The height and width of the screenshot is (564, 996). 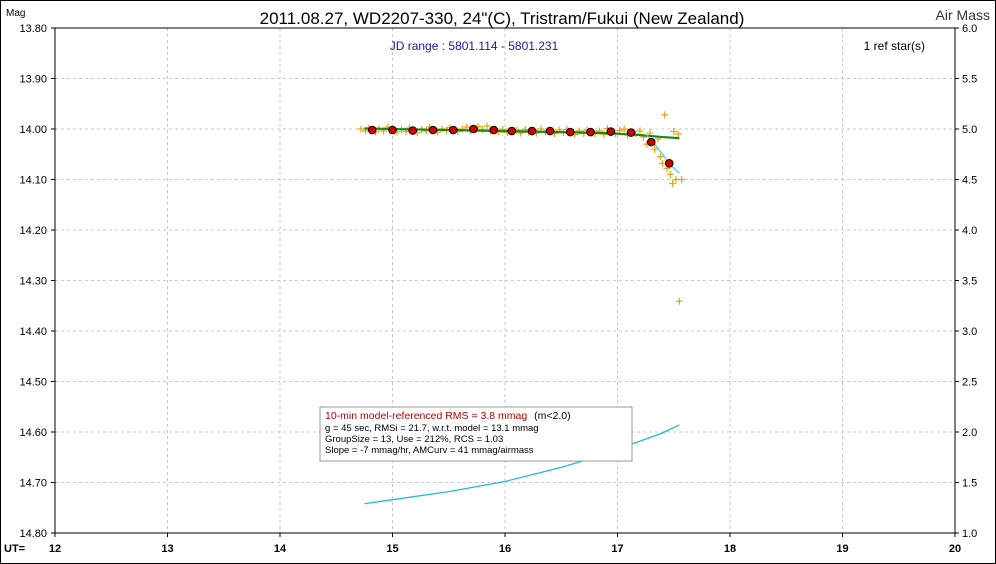 What do you see at coordinates (14, 549) in the screenshot?
I see `x-axis-prefix: UT=` at bounding box center [14, 549].